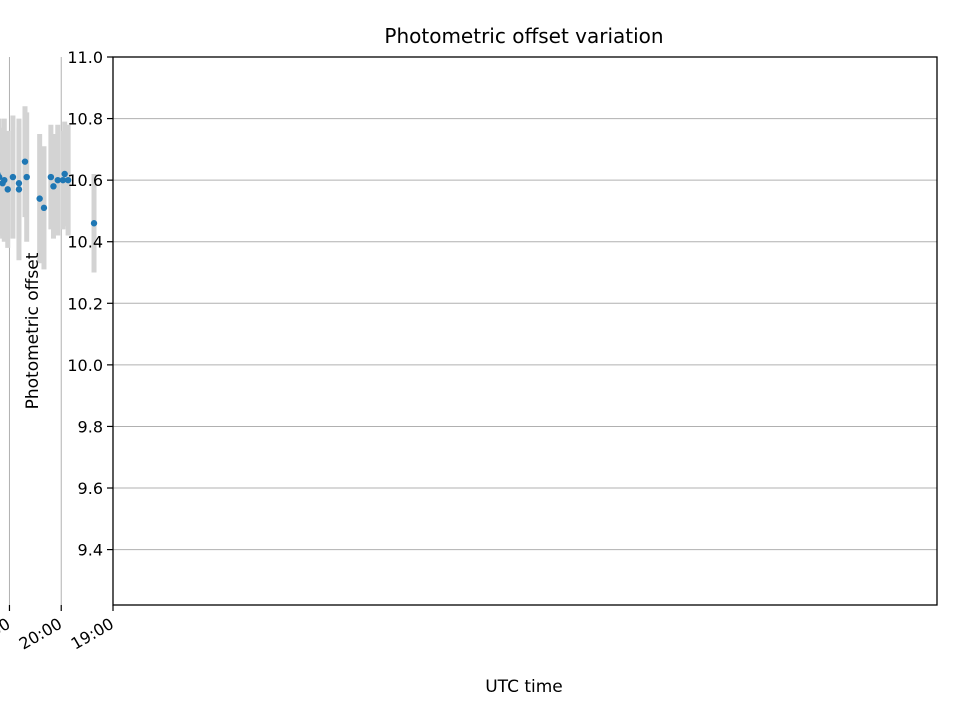 The image size is (960, 720). Describe the element at coordinates (90, 550) in the screenshot. I see `y-tick-label: 9.4` at that location.